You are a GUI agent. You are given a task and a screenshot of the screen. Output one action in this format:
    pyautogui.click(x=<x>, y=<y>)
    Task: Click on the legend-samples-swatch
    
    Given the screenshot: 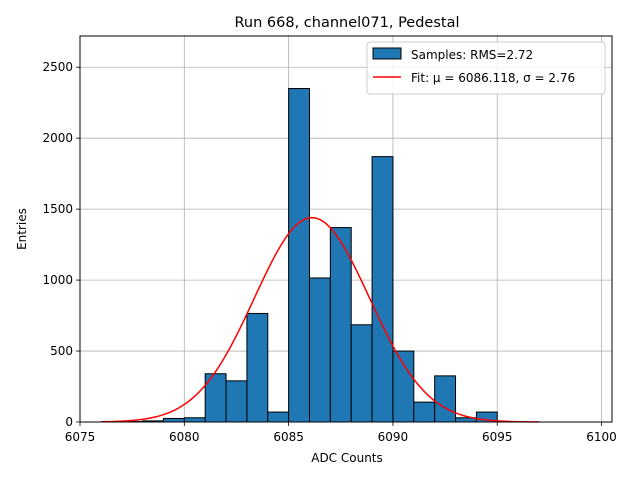 What is the action you would take?
    pyautogui.click(x=387, y=53)
    